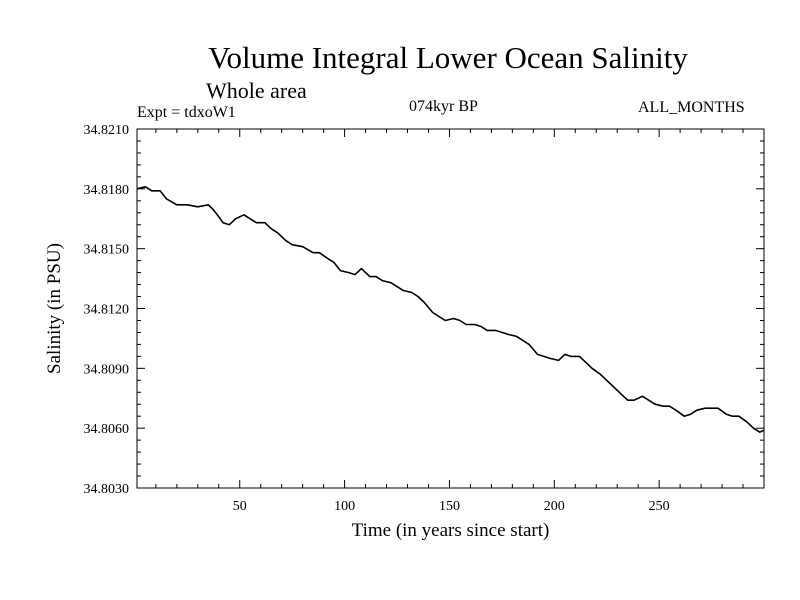  I want to click on chart-title: Volume Integral Lower Ocean Salinity, so click(448, 57).